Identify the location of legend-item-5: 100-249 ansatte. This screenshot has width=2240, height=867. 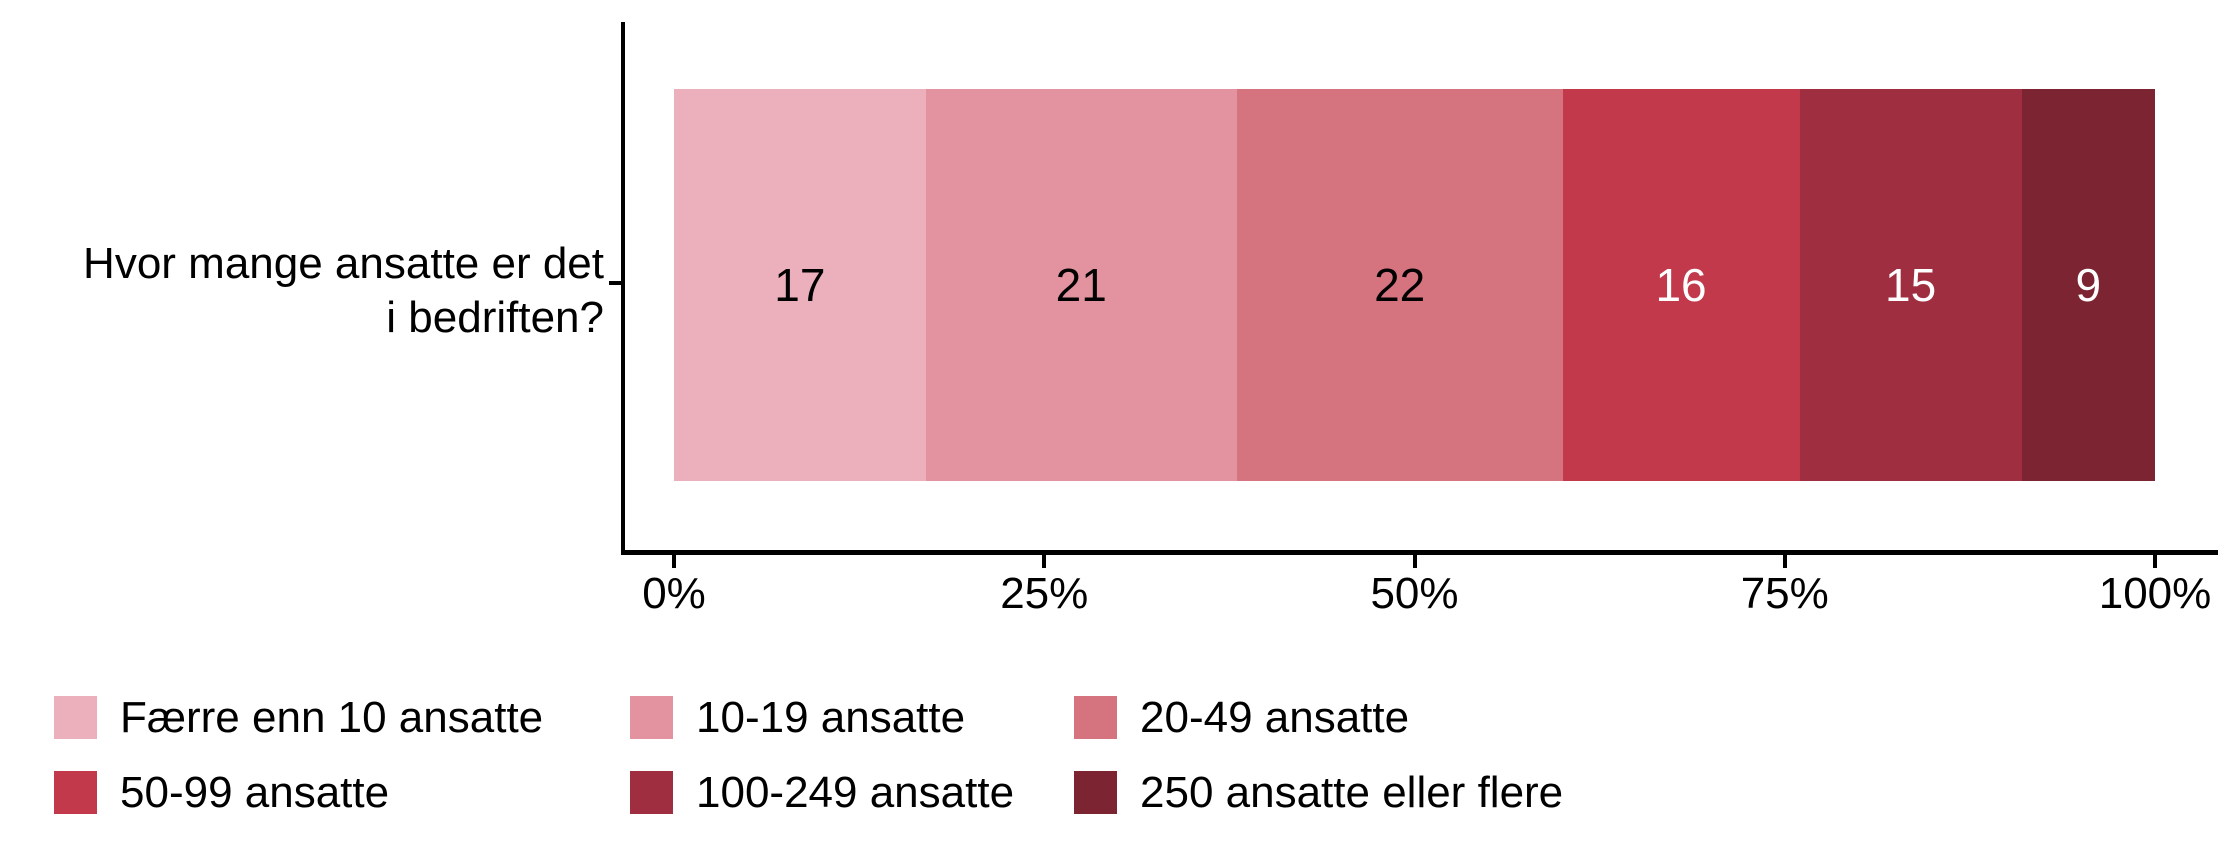
(852, 792).